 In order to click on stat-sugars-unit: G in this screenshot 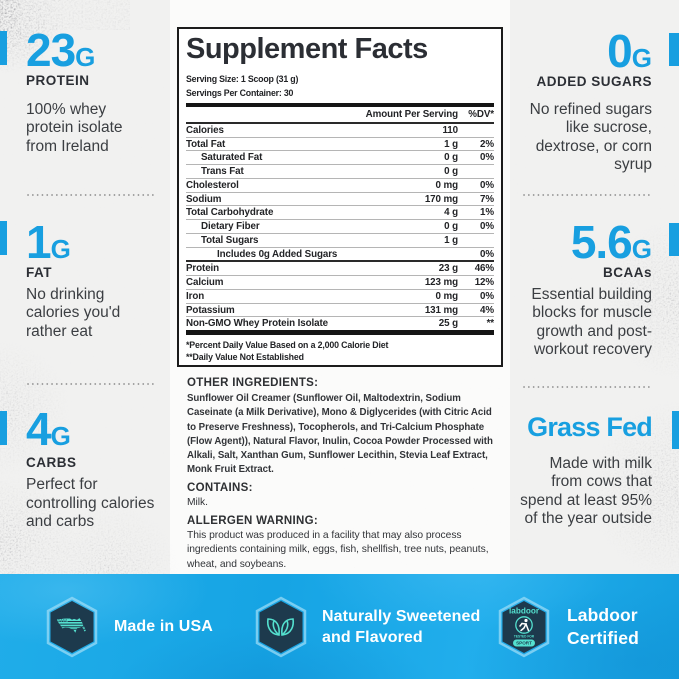, I will do `click(641, 58)`.